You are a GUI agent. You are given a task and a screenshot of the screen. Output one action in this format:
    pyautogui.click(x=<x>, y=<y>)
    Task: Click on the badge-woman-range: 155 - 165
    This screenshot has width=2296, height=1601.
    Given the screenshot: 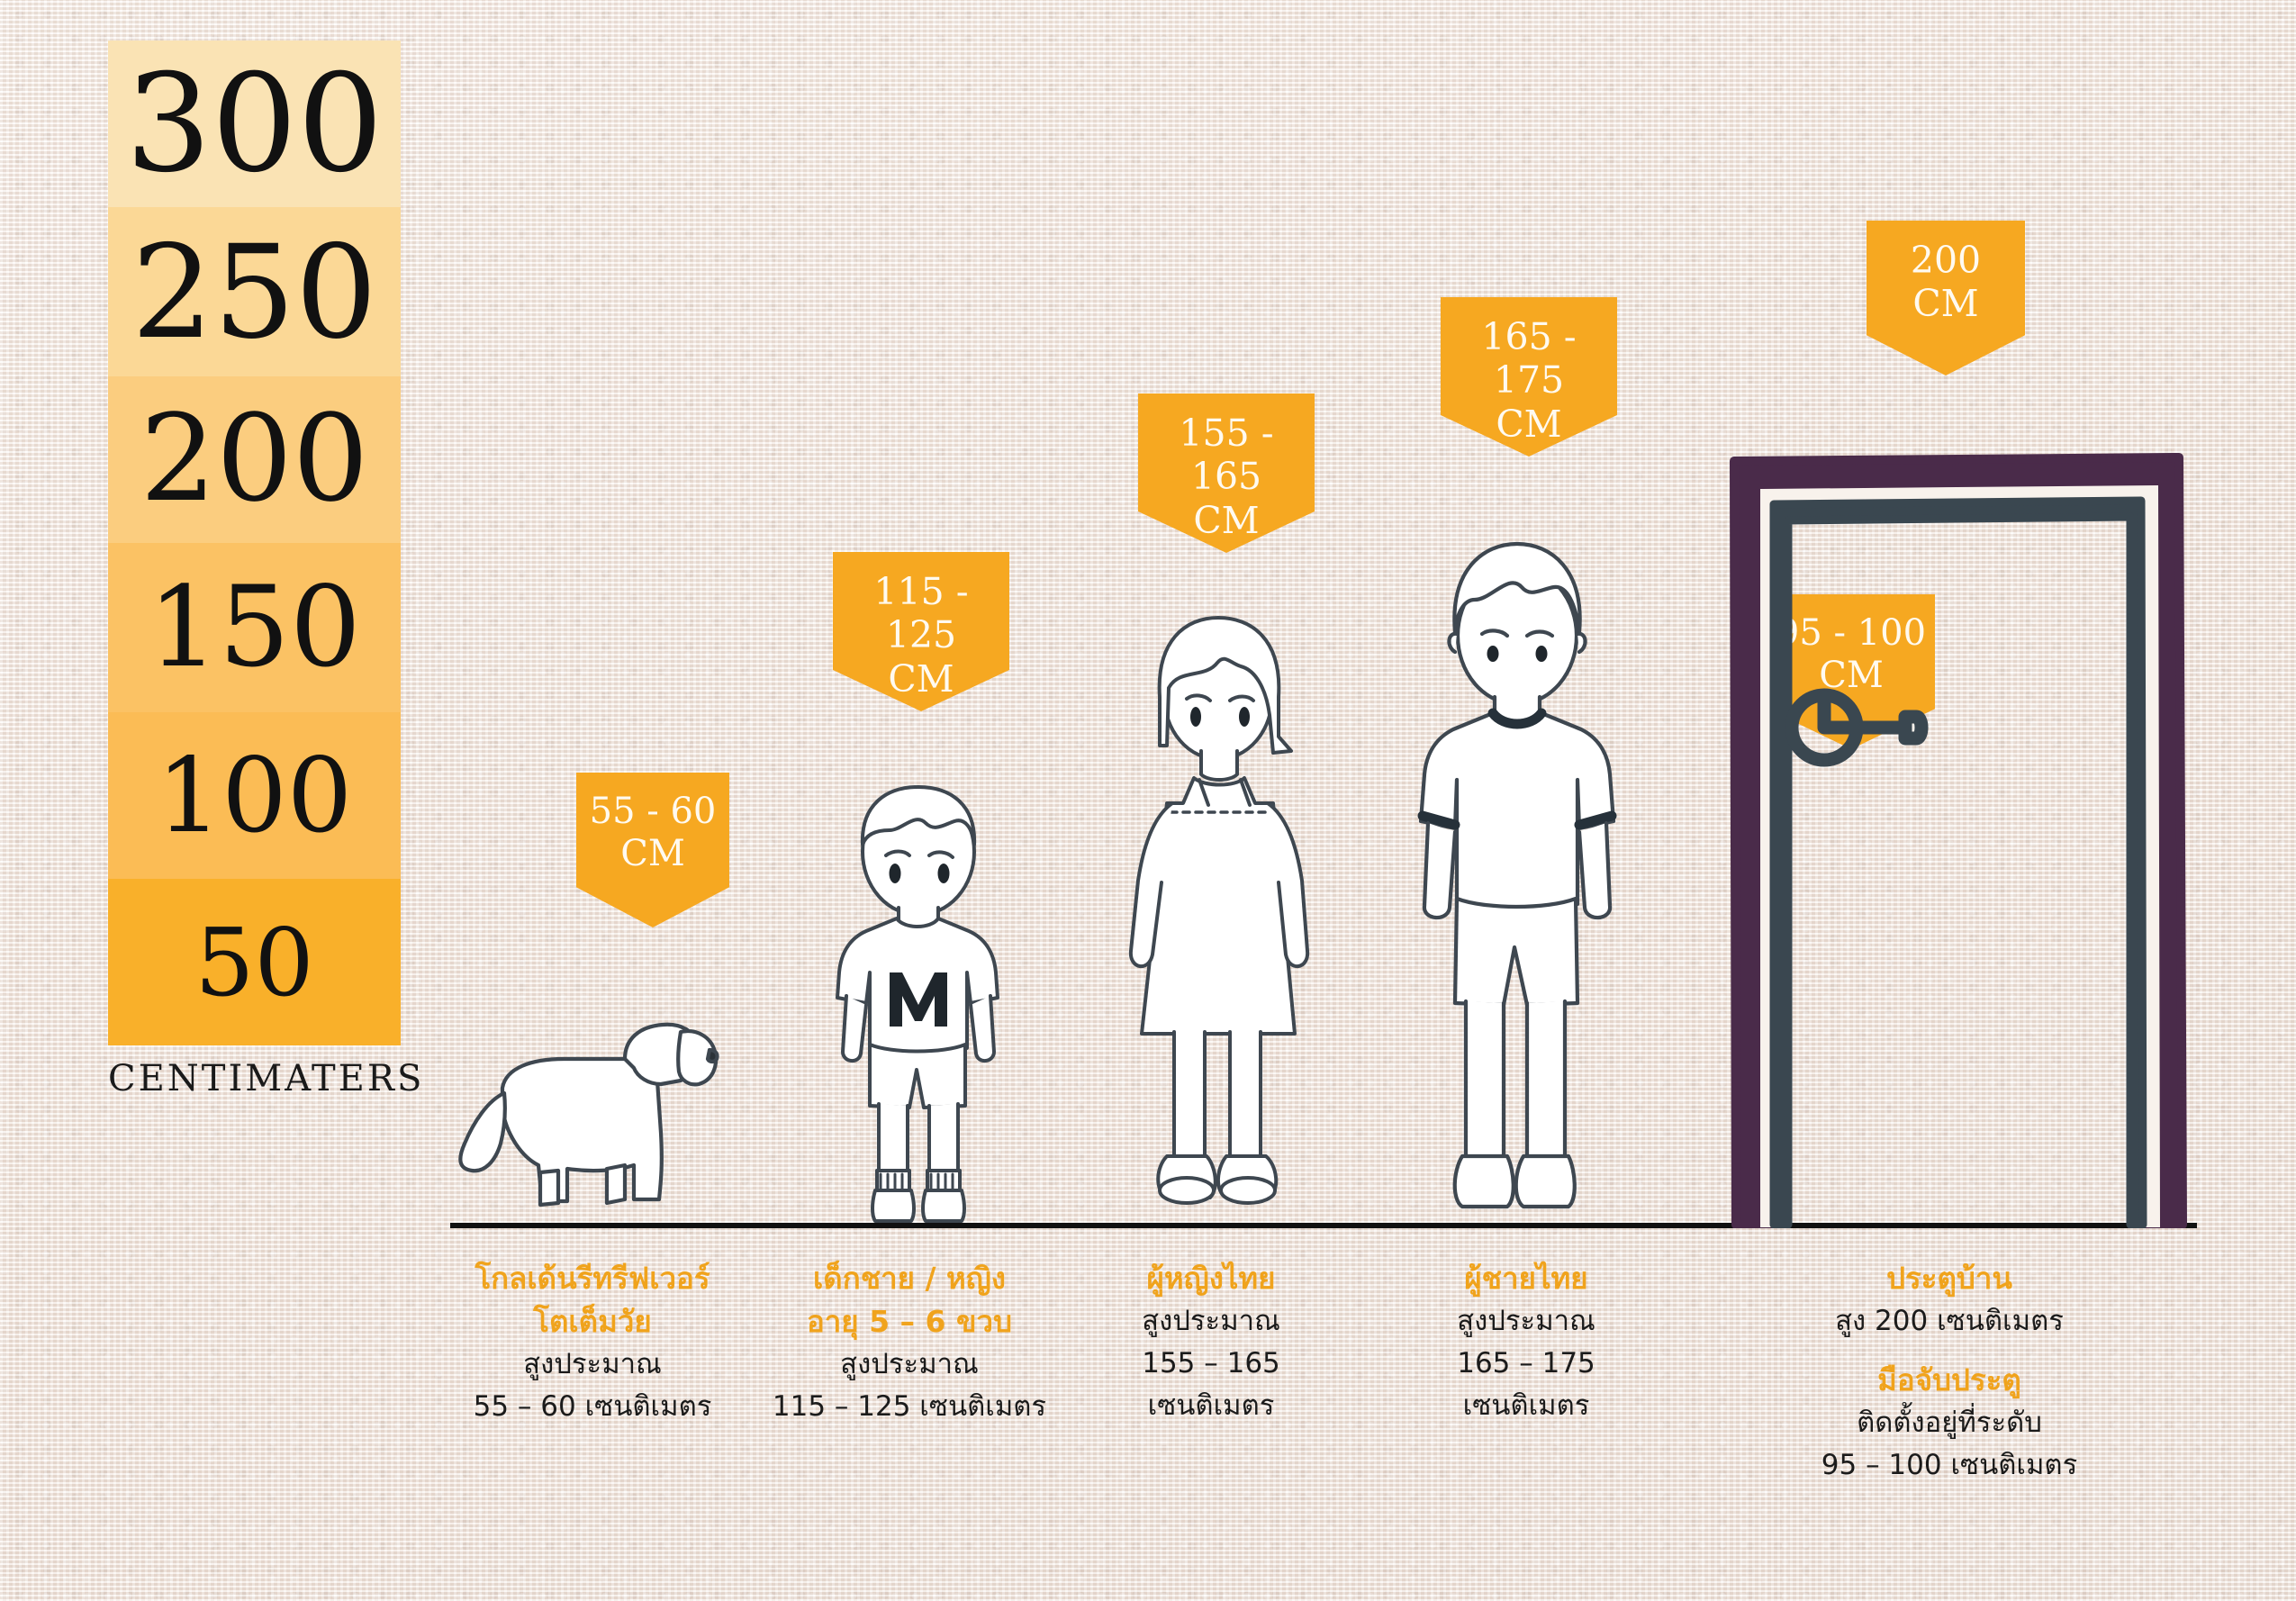 What is the action you would take?
    pyautogui.click(x=1226, y=456)
    